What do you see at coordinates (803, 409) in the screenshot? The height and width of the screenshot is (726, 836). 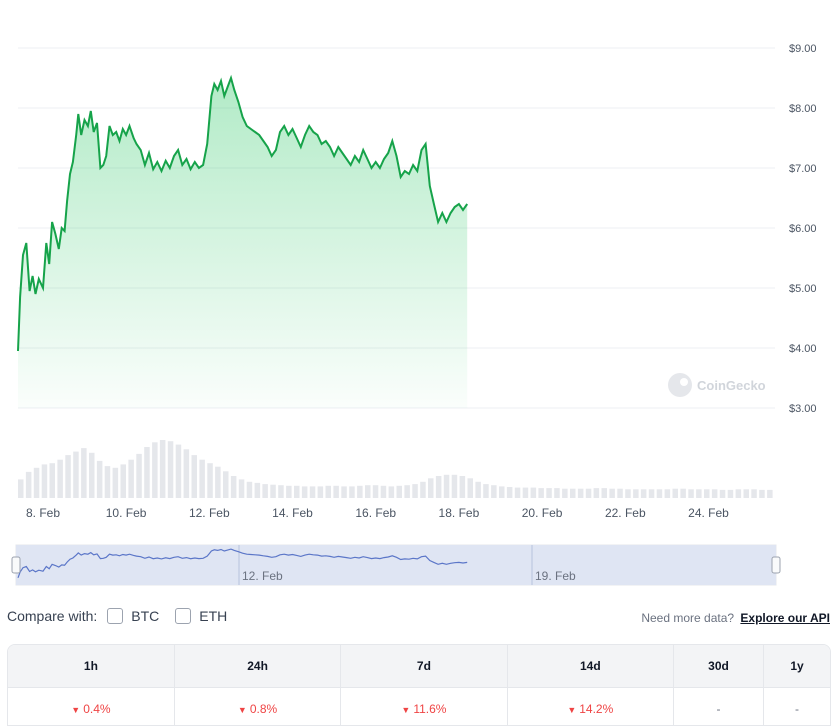 I see `y-tick-label: $3.00` at bounding box center [803, 409].